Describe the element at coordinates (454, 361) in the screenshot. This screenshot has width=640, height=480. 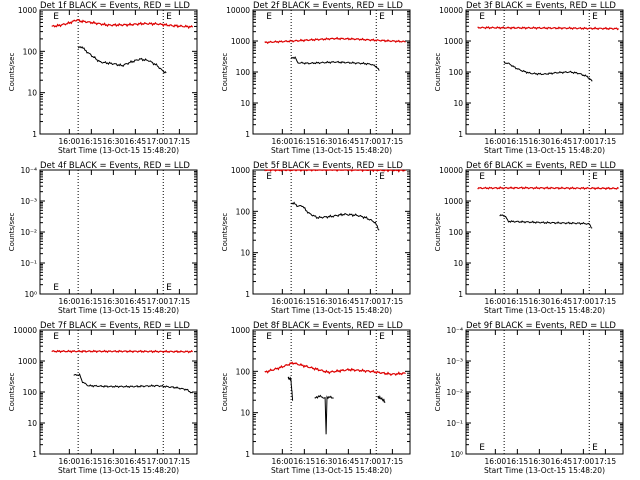
I see `y-tick-label: 10⁻³` at that location.